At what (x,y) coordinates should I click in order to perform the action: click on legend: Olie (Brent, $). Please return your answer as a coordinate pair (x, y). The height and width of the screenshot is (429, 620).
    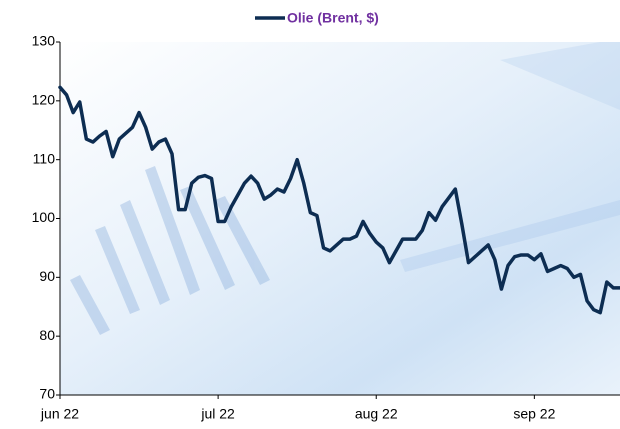
    Looking at the image, I should click on (317, 18).